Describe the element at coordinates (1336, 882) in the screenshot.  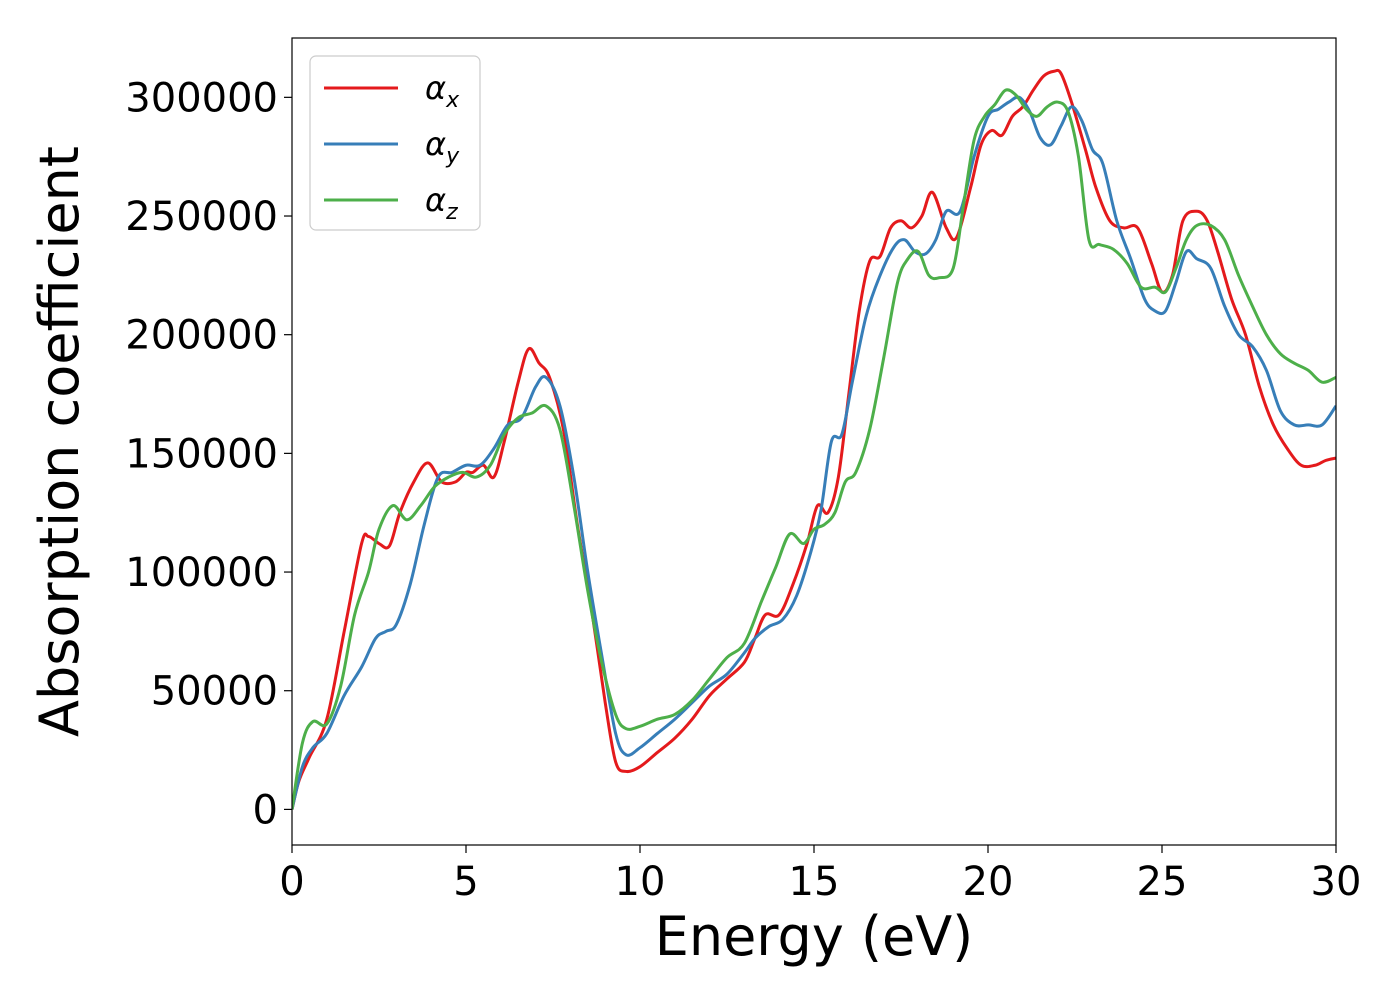
I see `x-tick-label: 30` at that location.